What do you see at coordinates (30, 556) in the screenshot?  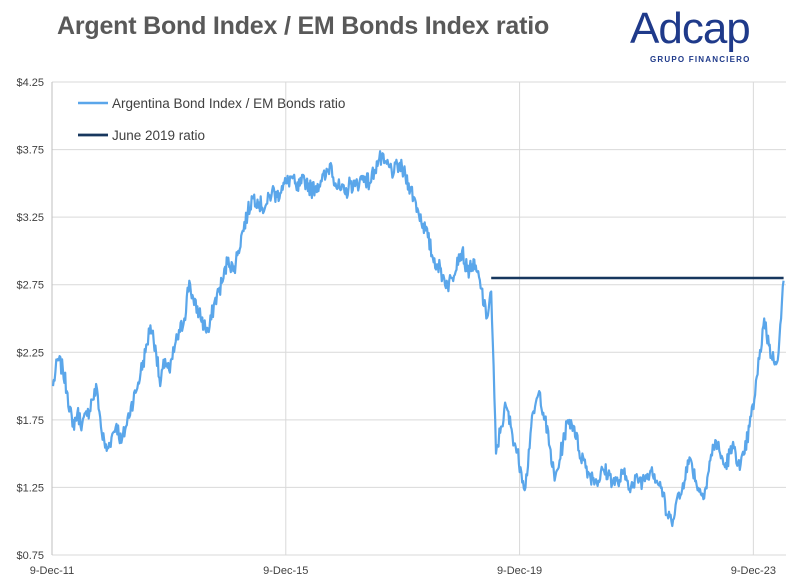 I see `y-tick-label: $0.75` at bounding box center [30, 556].